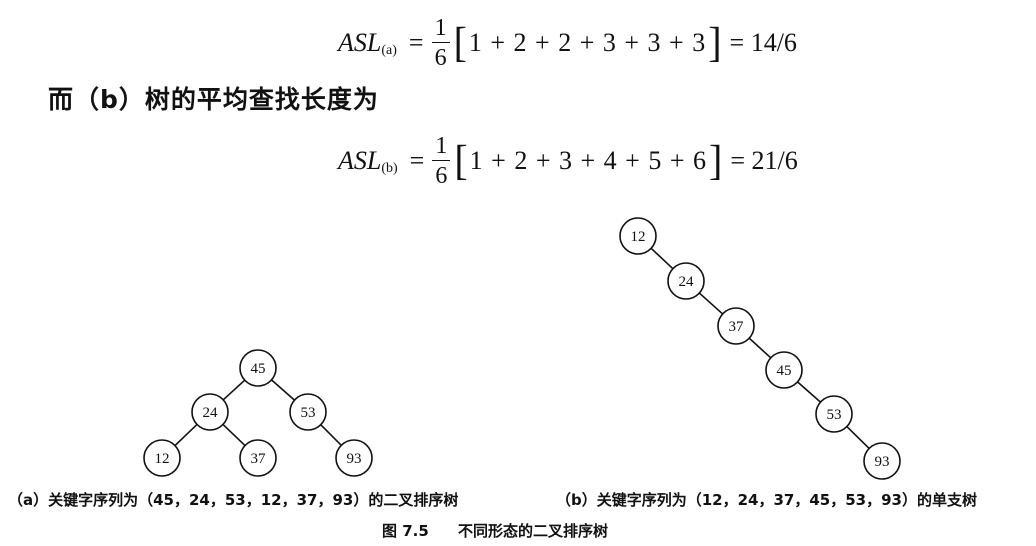  I want to click on paragraph-text: 而（b）树的平均查找长度为, so click(213, 99).